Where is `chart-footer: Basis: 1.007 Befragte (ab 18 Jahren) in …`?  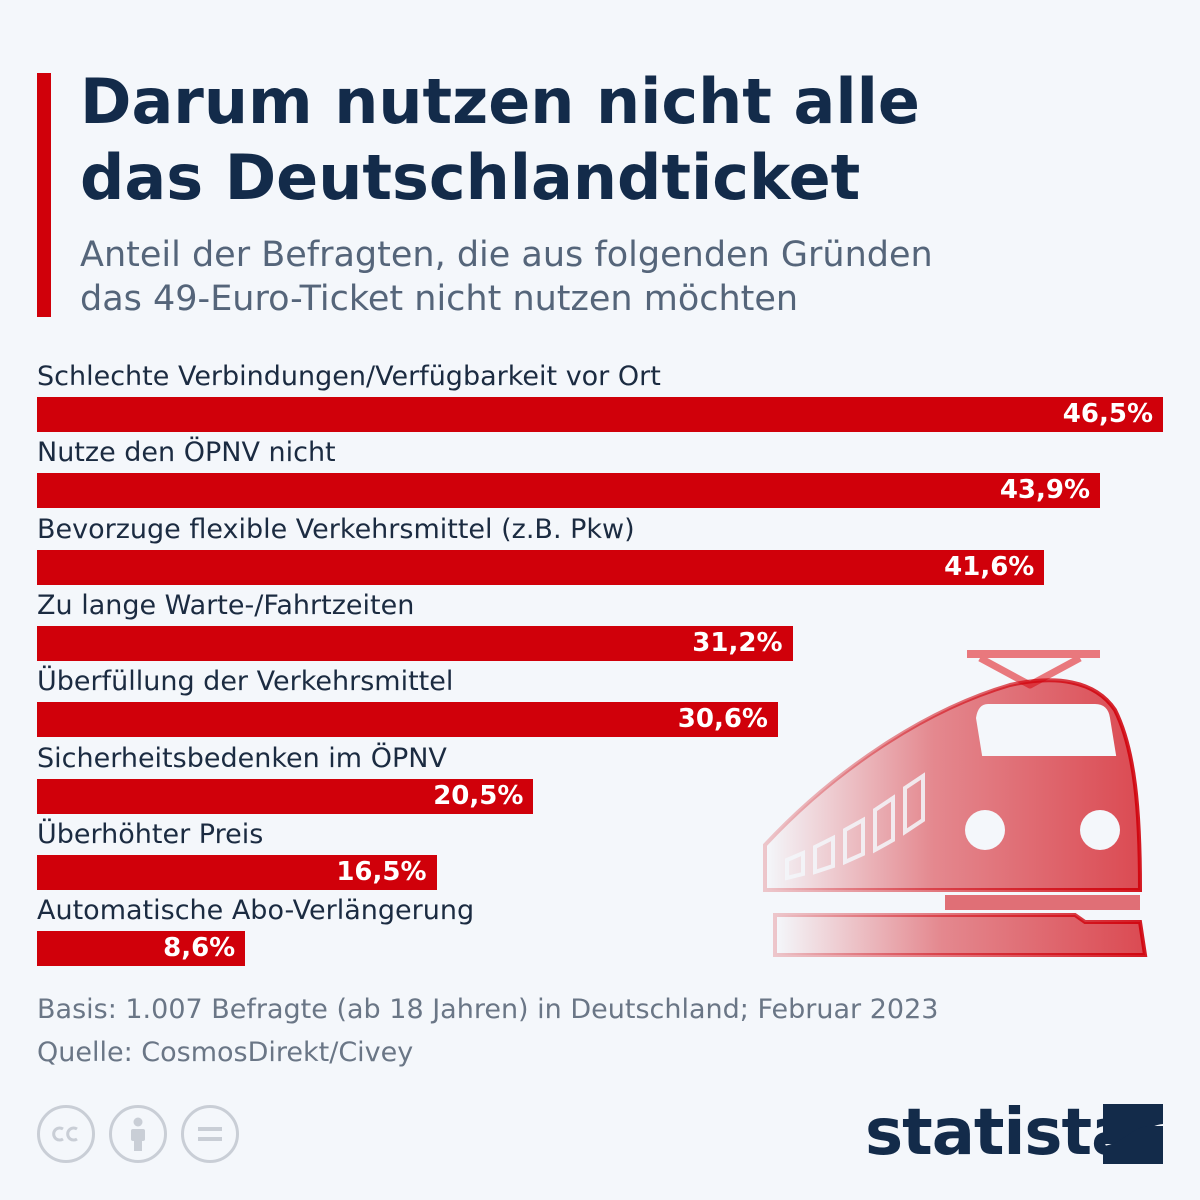 chart-footer: Basis: 1.007 Befragte (ab 18 Jahren) in … is located at coordinates (487, 1031).